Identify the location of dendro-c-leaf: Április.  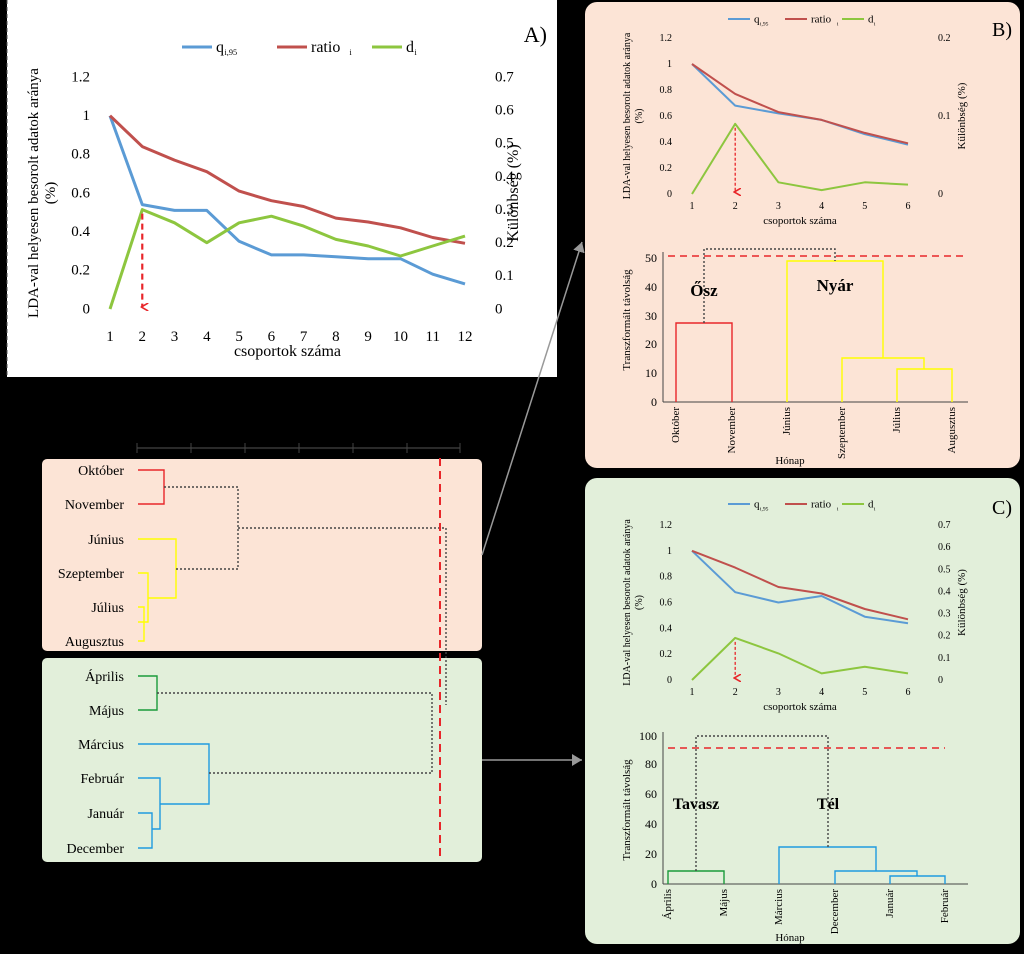
(668, 904).